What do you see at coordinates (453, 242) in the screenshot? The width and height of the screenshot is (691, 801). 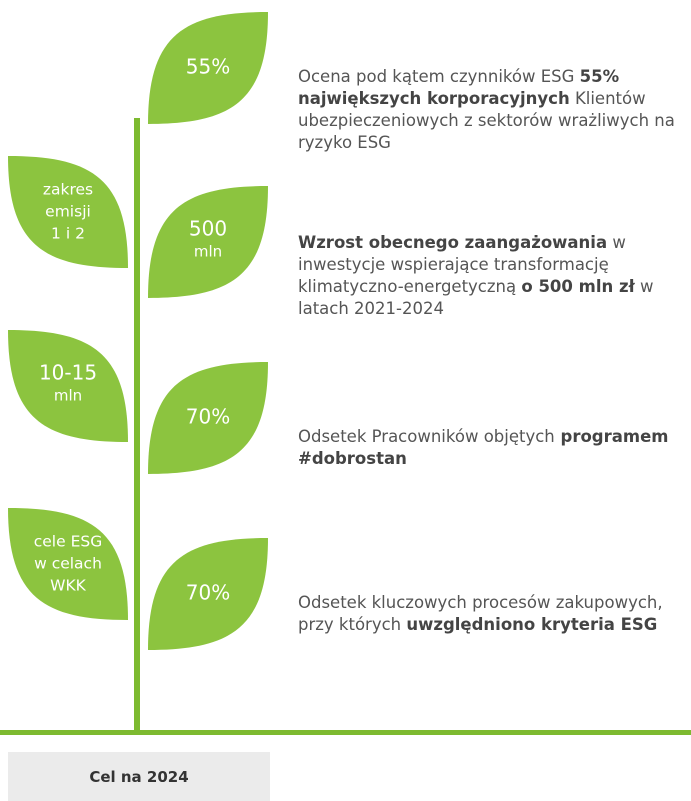 I see `bold-text: Wzrost obecnego zaangażowania` at bounding box center [453, 242].